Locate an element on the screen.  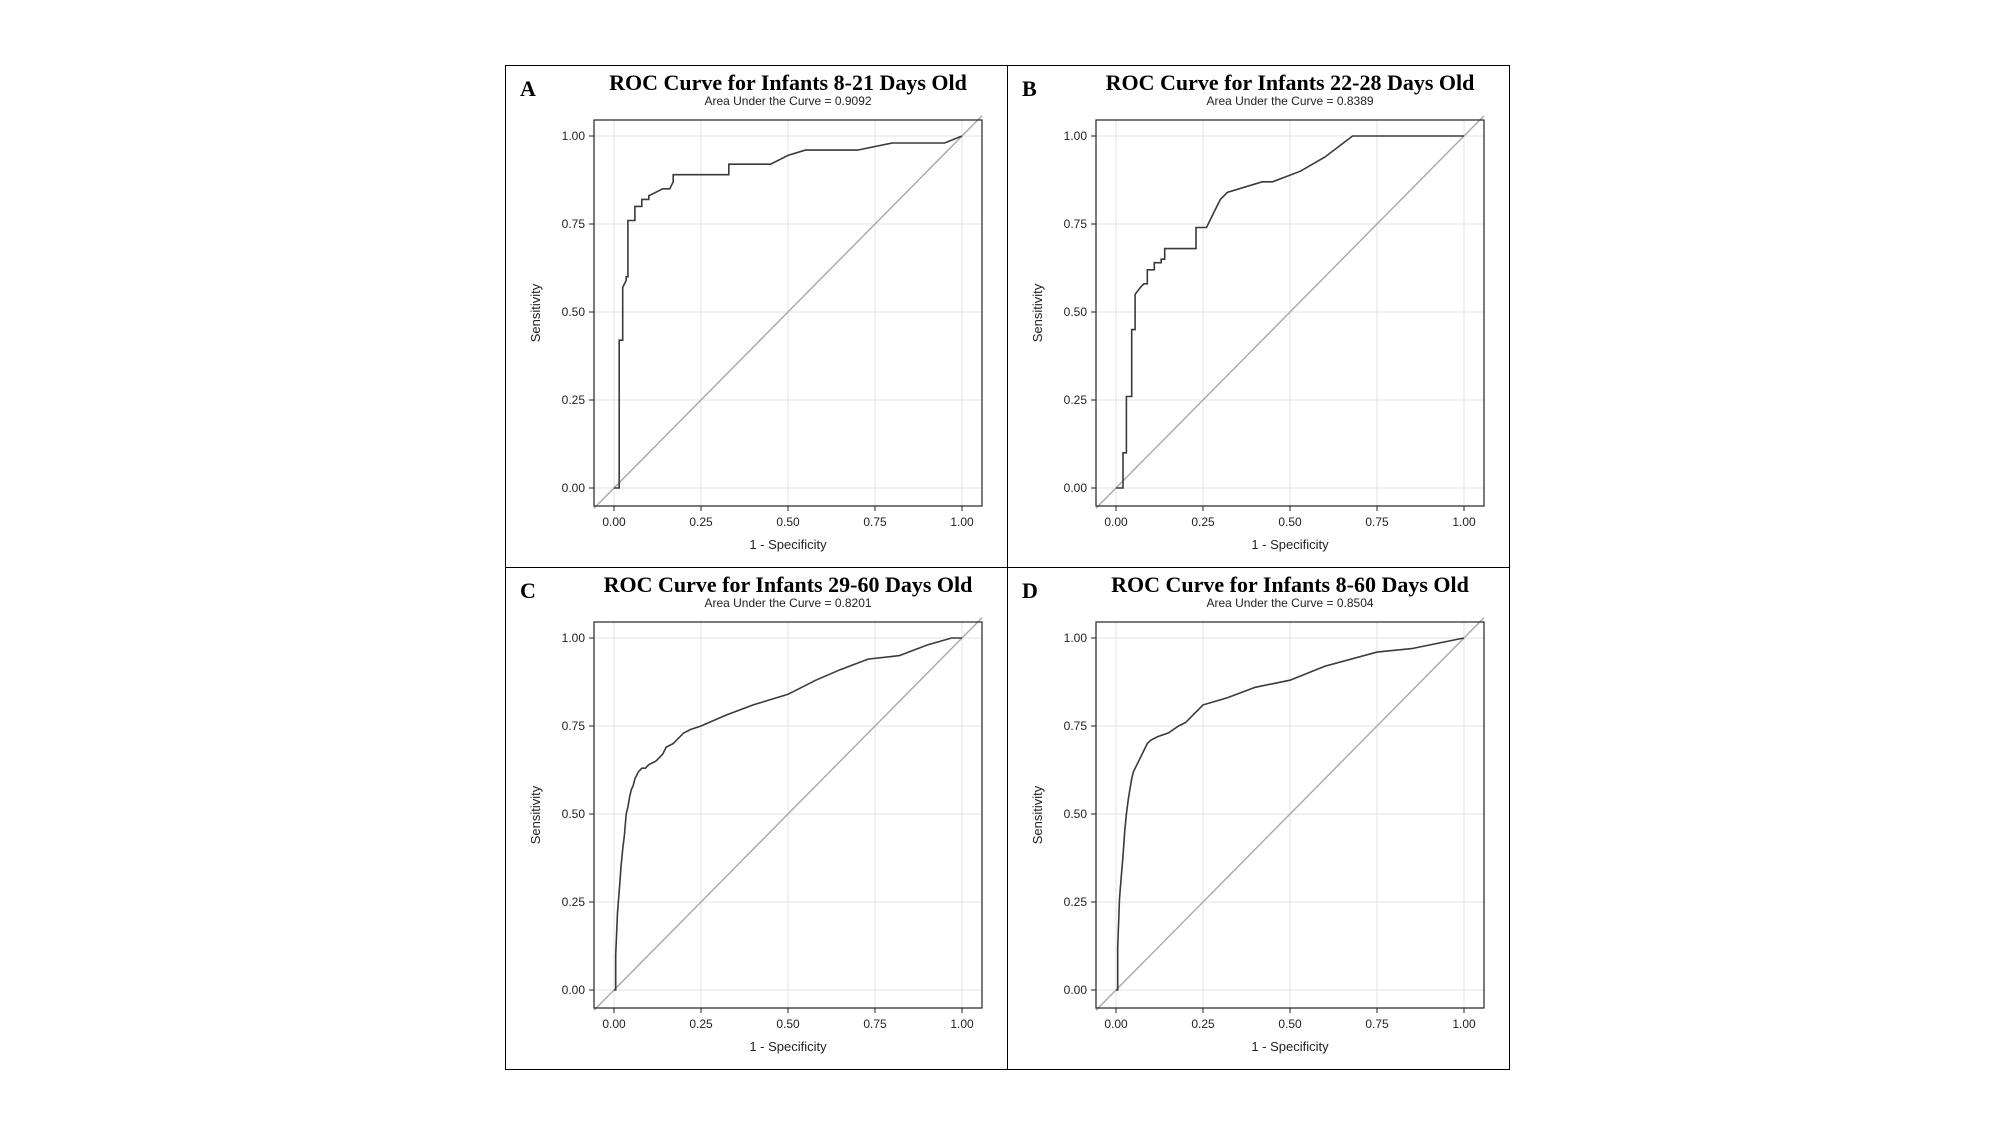
panel-letter: C is located at coordinates (528, 590).